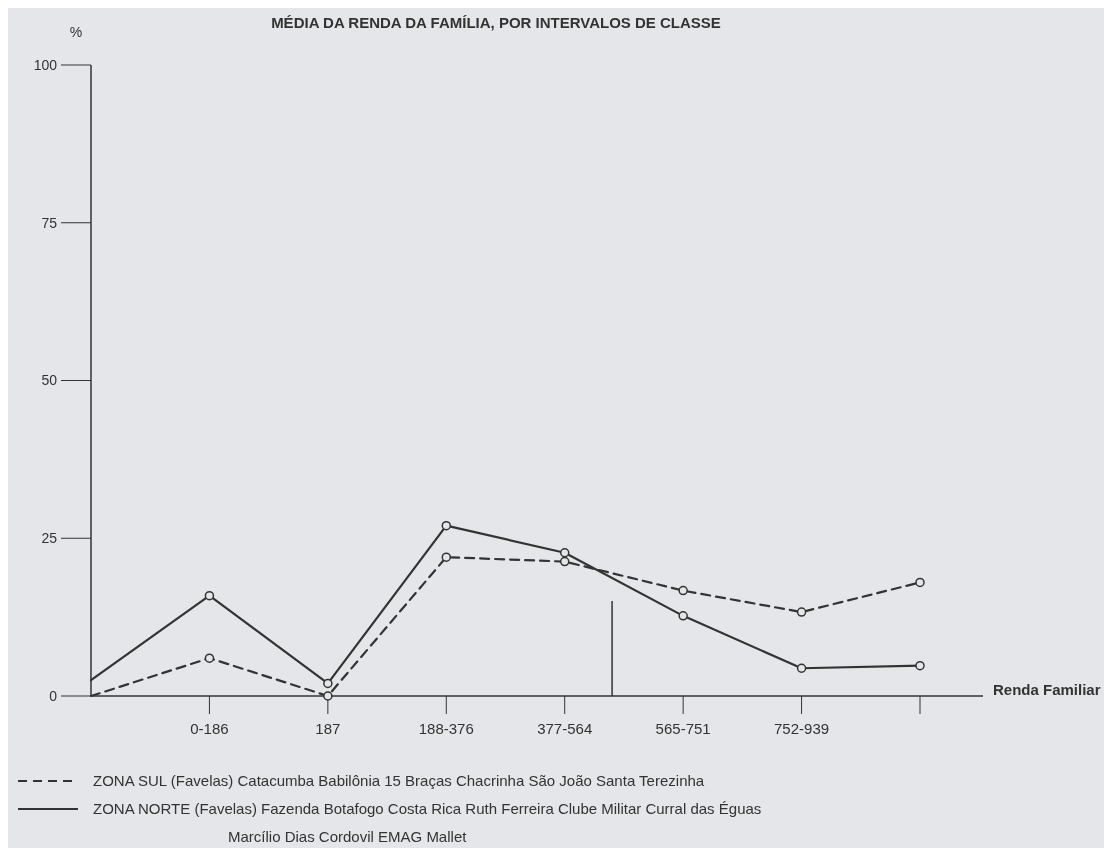  What do you see at coordinates (1047, 689) in the screenshot?
I see `x-axis-title: Renda Familiar` at bounding box center [1047, 689].